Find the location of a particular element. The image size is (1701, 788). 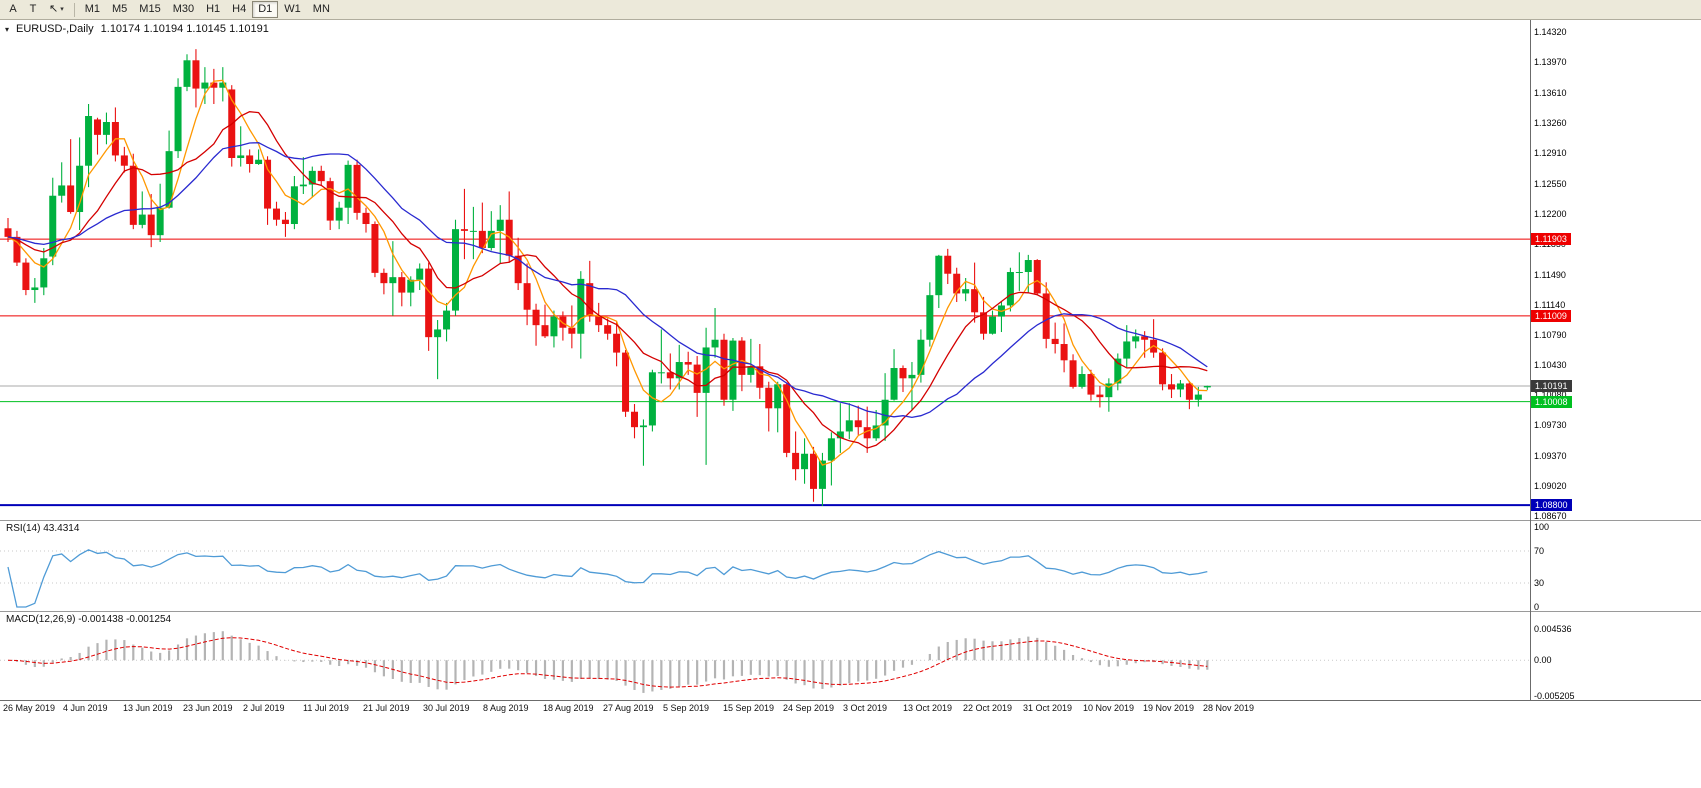

date-label: 15 Sep 2019 is located at coordinates (749, 708).